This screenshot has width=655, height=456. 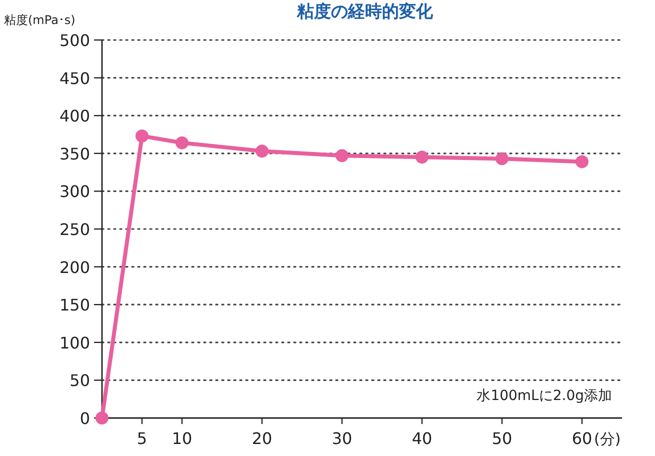 I want to click on y-tick-label: 450, so click(x=74, y=78).